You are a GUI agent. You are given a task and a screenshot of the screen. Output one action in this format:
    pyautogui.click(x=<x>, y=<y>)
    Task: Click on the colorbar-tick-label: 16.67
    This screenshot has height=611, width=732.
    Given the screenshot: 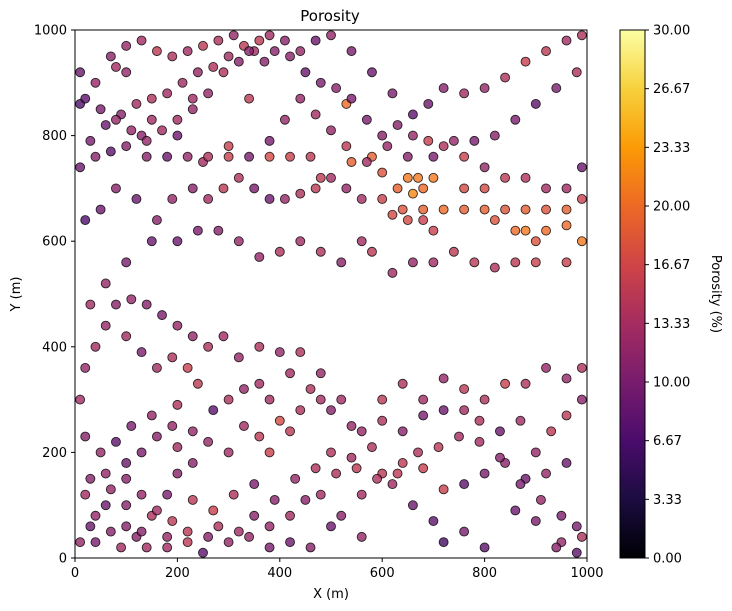 What is the action you would take?
    pyautogui.click(x=671, y=265)
    